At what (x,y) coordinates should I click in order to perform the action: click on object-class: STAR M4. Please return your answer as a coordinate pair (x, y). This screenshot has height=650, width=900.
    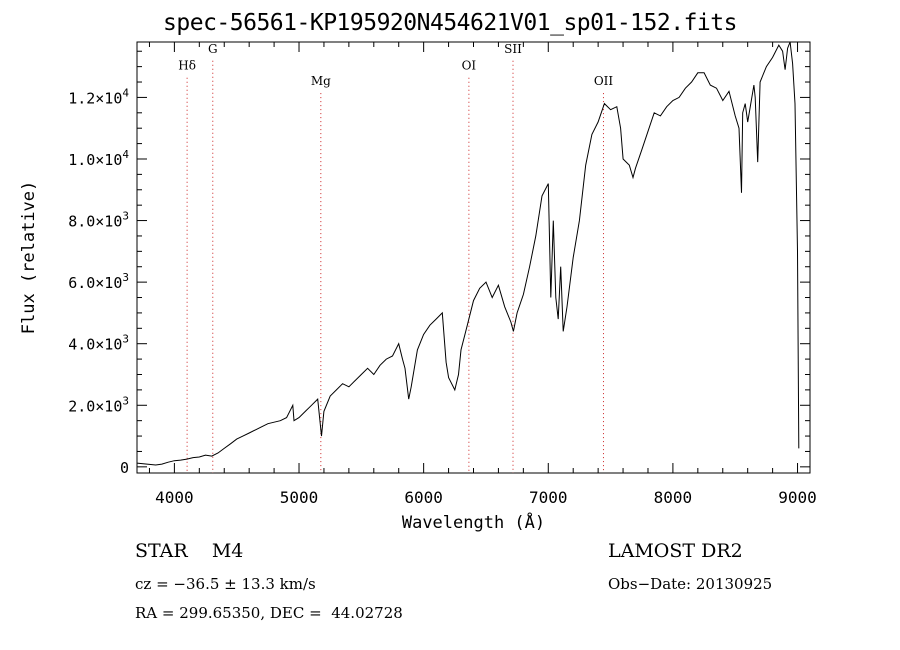
    Looking at the image, I should click on (189, 551).